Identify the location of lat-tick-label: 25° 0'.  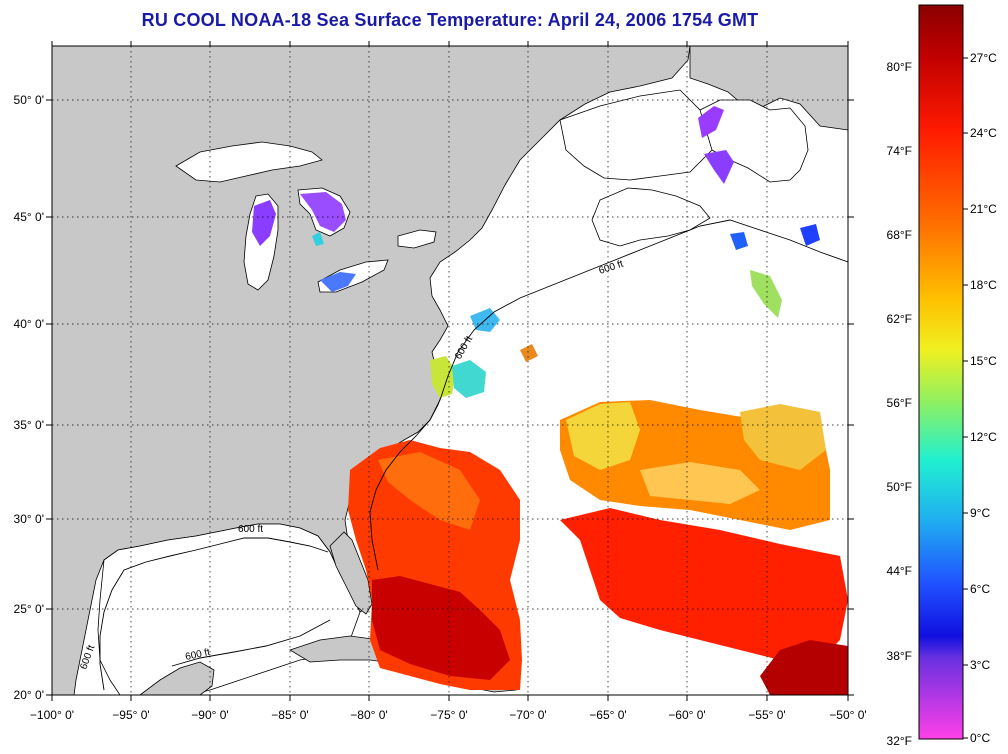
(29, 609).